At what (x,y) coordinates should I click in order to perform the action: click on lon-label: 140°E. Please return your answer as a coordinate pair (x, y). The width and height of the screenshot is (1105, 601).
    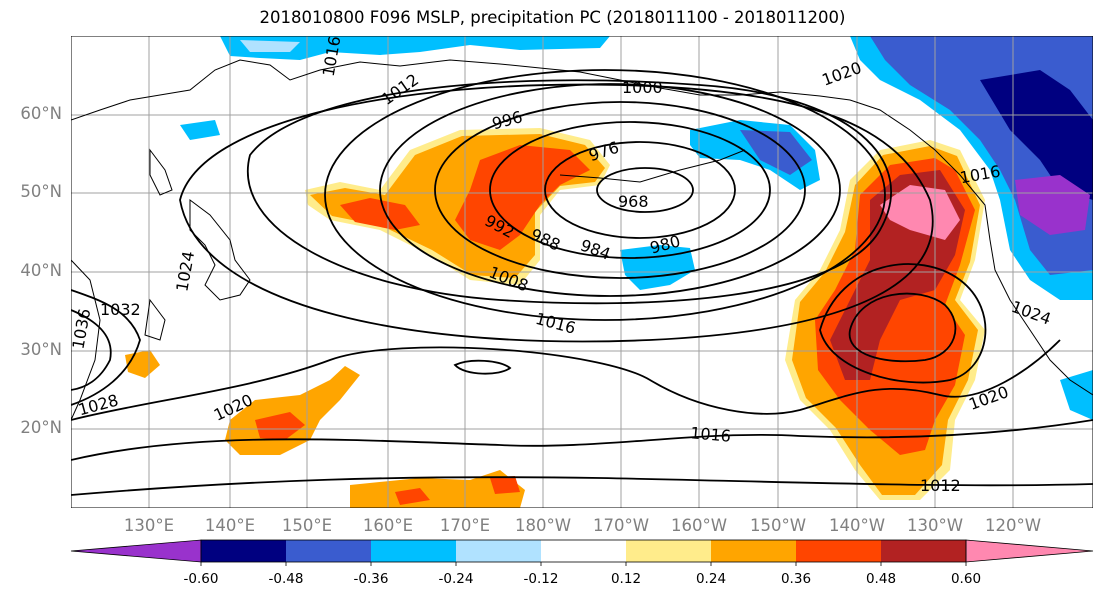
    Looking at the image, I should click on (230, 525).